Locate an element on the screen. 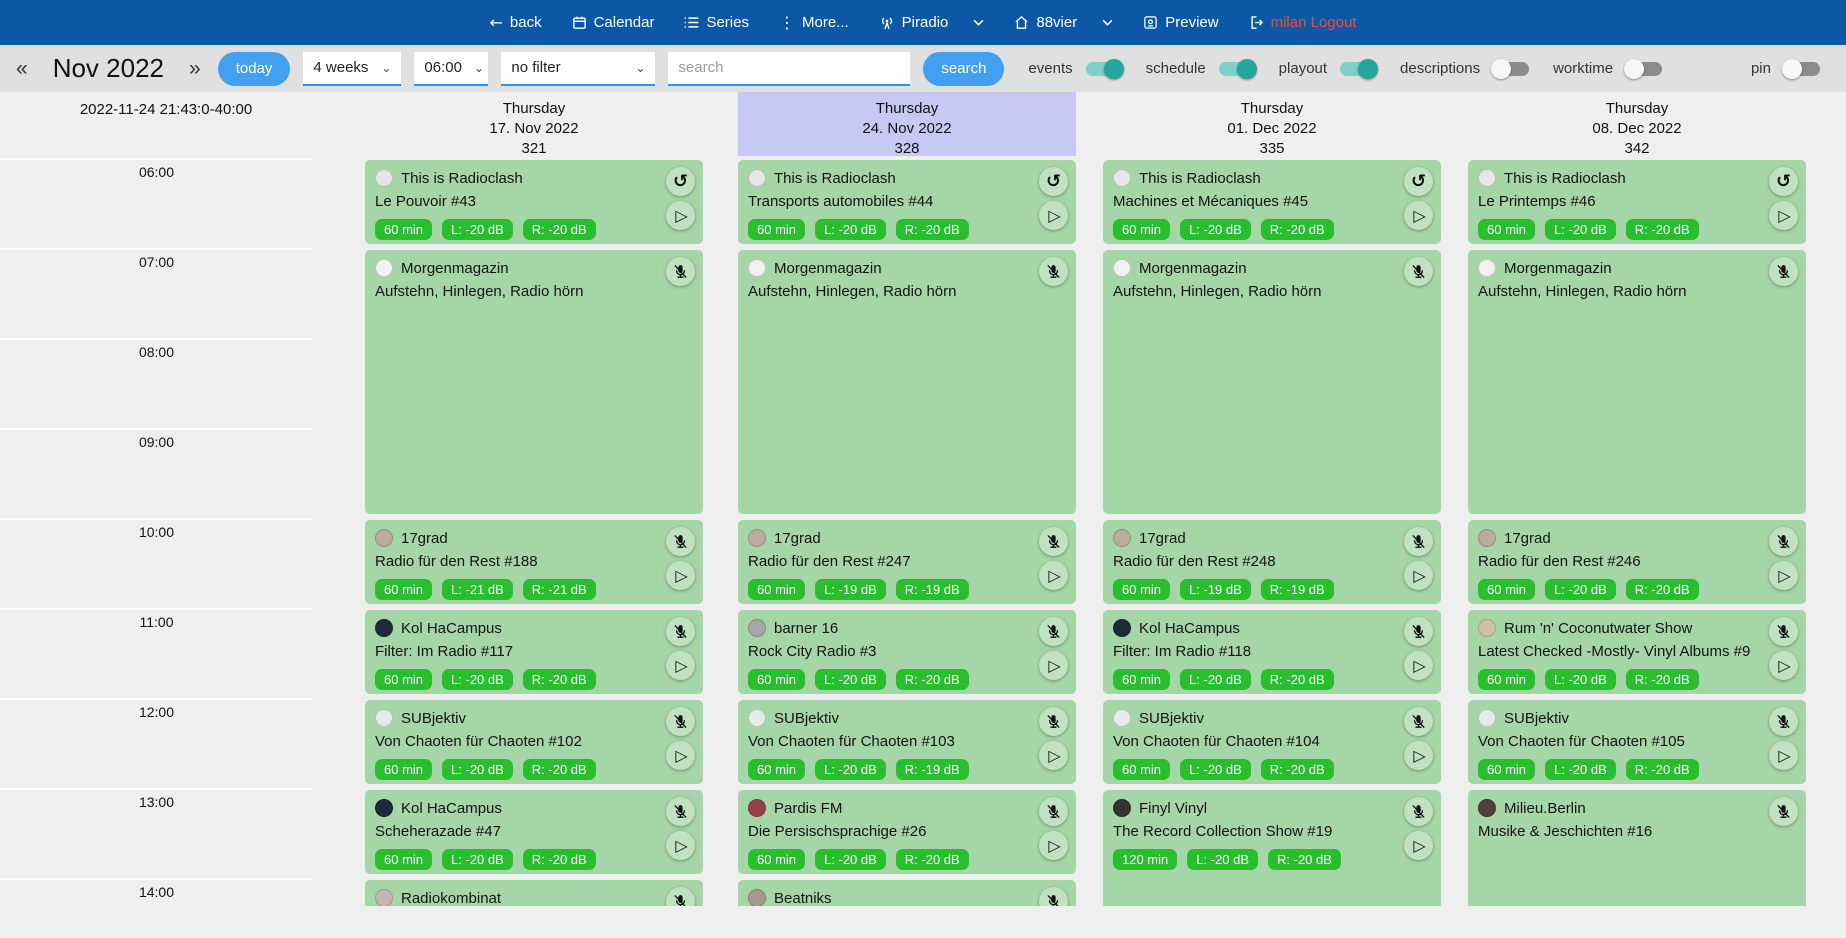 The image size is (1846, 938). nav-station: 88vier is located at coordinates (1063, 22).